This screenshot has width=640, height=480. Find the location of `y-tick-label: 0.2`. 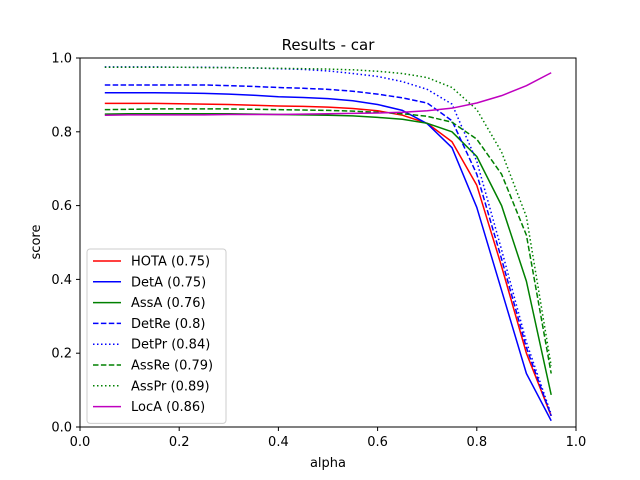

y-tick-label: 0.2 is located at coordinates (61, 354).